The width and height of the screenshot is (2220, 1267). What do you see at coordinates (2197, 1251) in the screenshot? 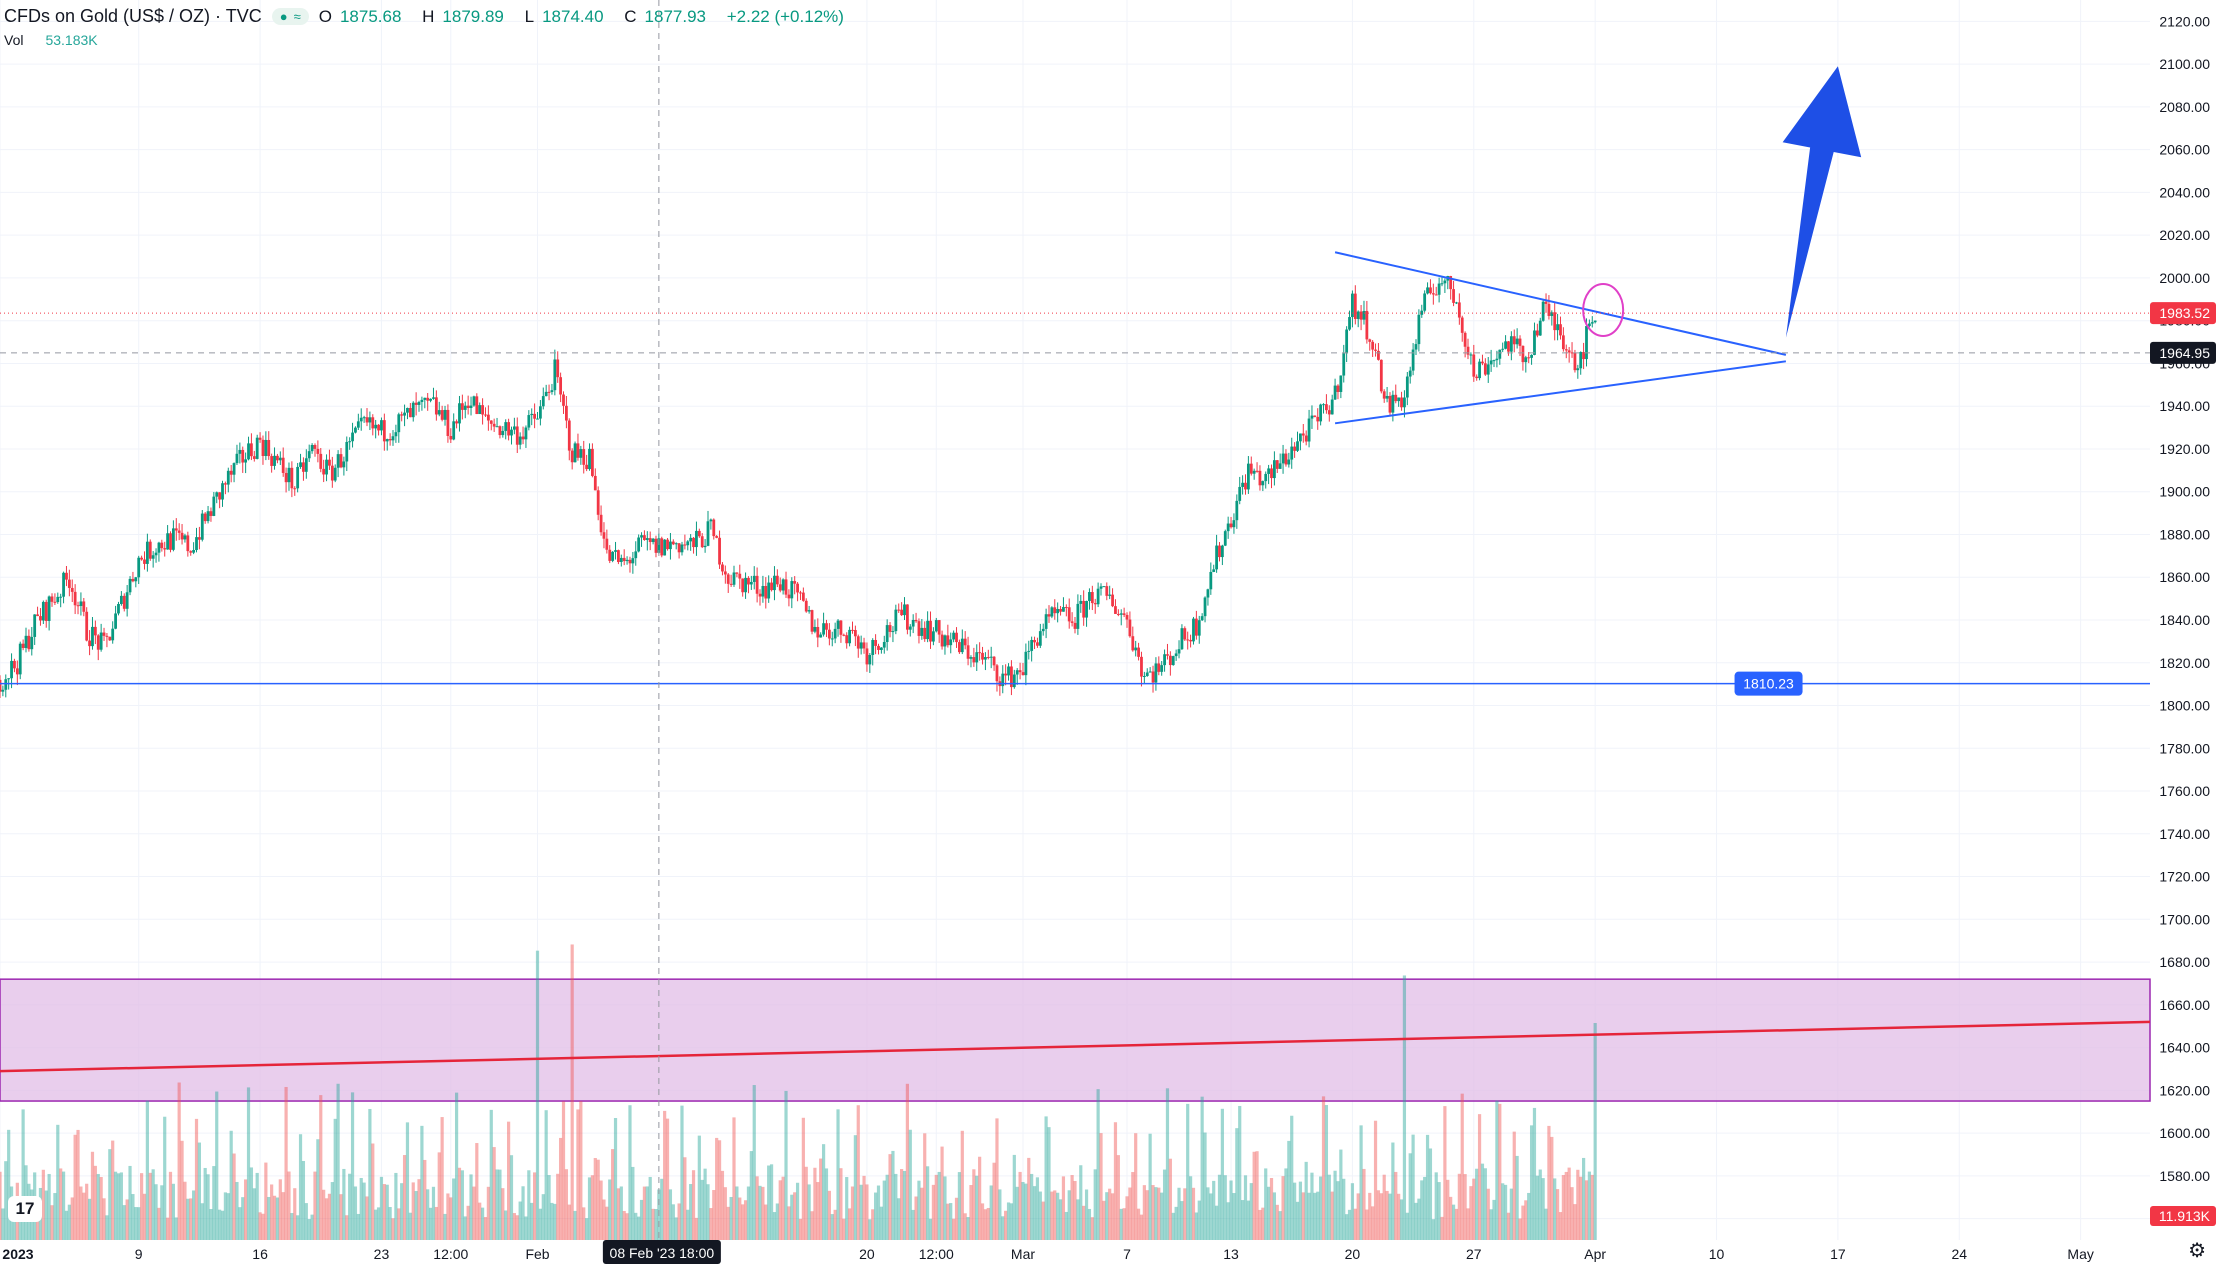
I see `gear-icon: ⚙` at bounding box center [2197, 1251].